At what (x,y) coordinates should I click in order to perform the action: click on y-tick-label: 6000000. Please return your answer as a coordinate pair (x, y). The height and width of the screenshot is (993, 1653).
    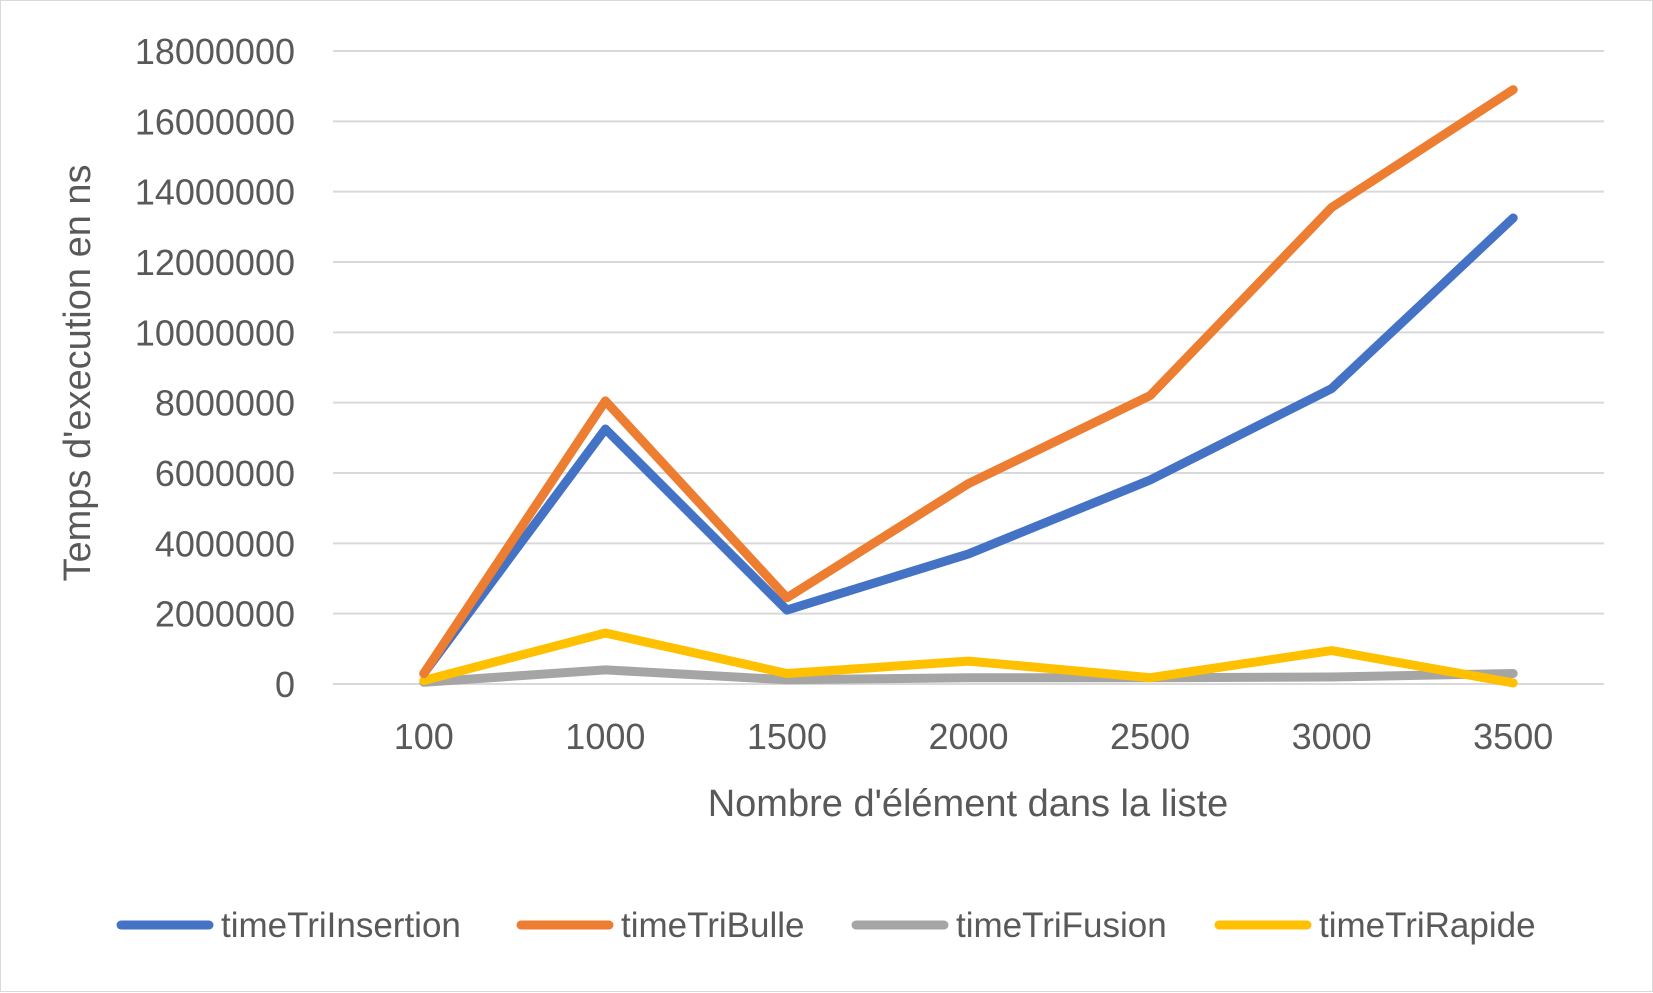
    Looking at the image, I should click on (225, 473).